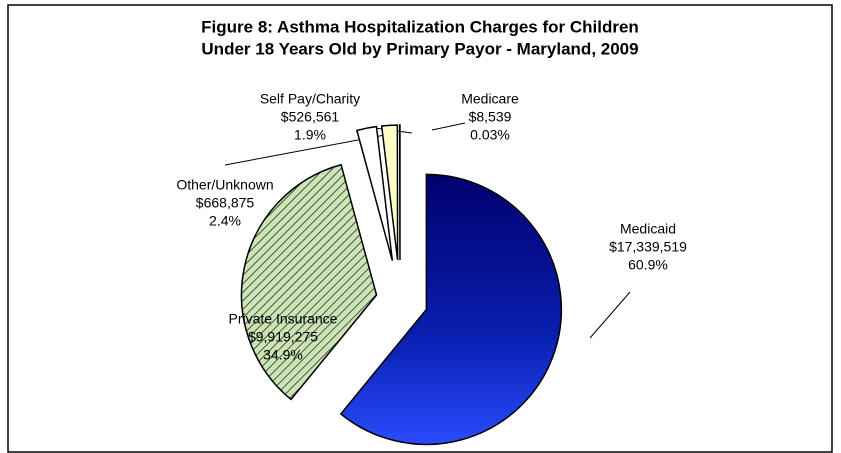 Image resolution: width=841 pixels, height=453 pixels. Describe the element at coordinates (310, 99) in the screenshot. I see `slice-label: Self Pay/Charity` at that location.